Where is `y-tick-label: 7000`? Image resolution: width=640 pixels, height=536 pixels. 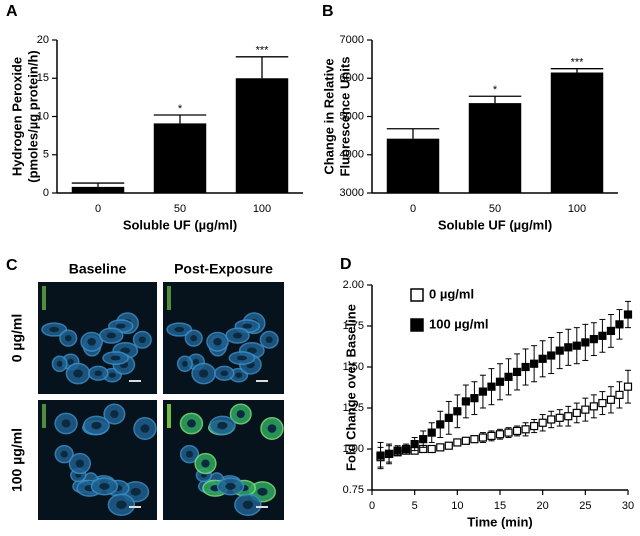 y-tick-label: 7000 is located at coordinates (352, 40).